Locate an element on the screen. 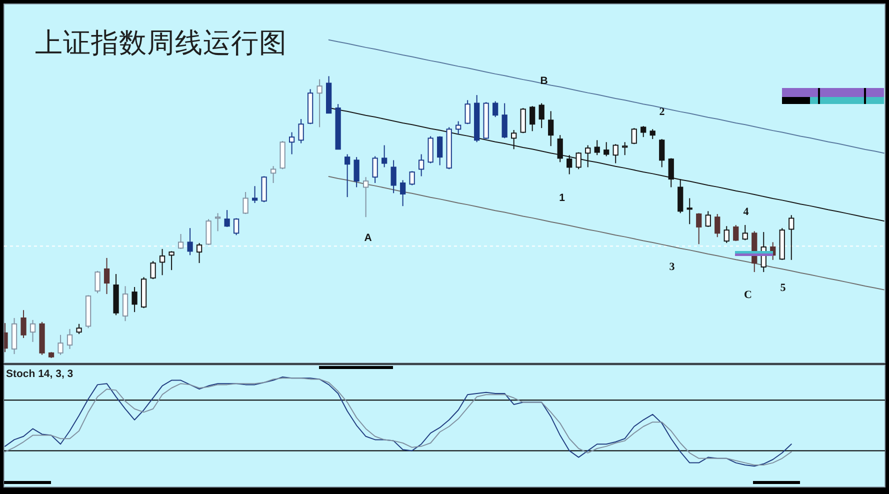  annotation: B is located at coordinates (544, 81).